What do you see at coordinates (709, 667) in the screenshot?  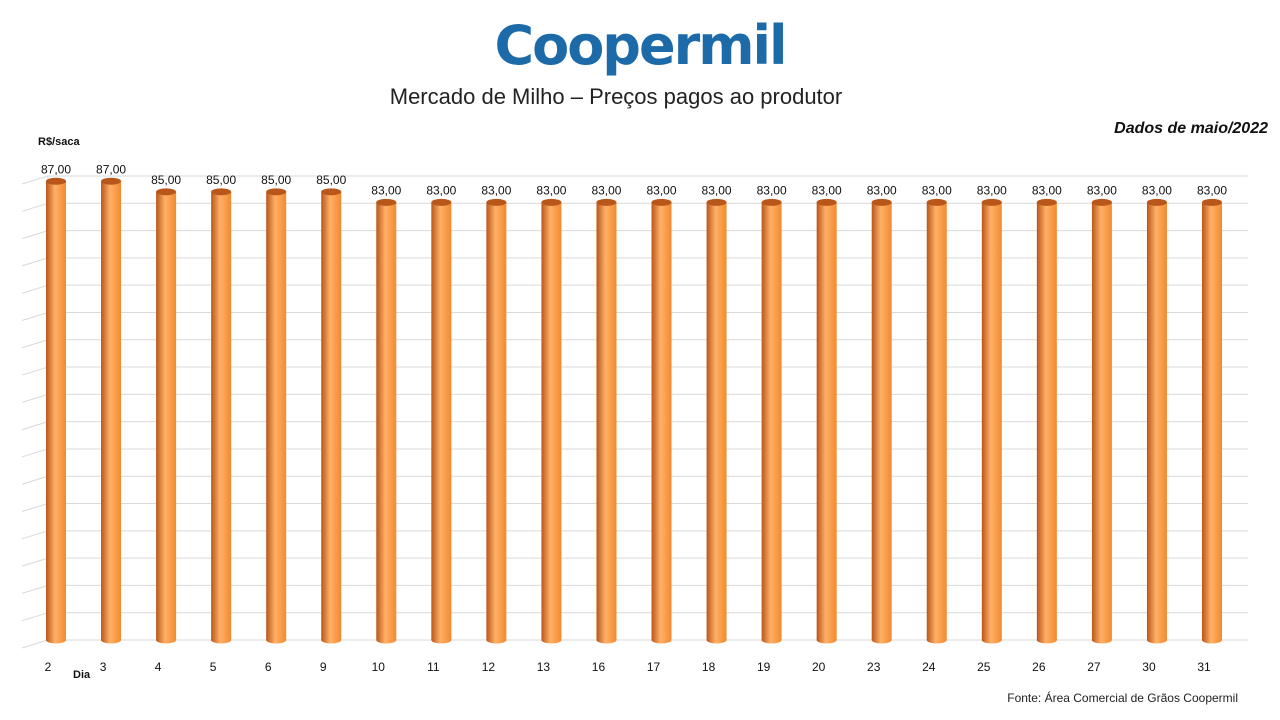 I see `x-tick-label: 18` at bounding box center [709, 667].